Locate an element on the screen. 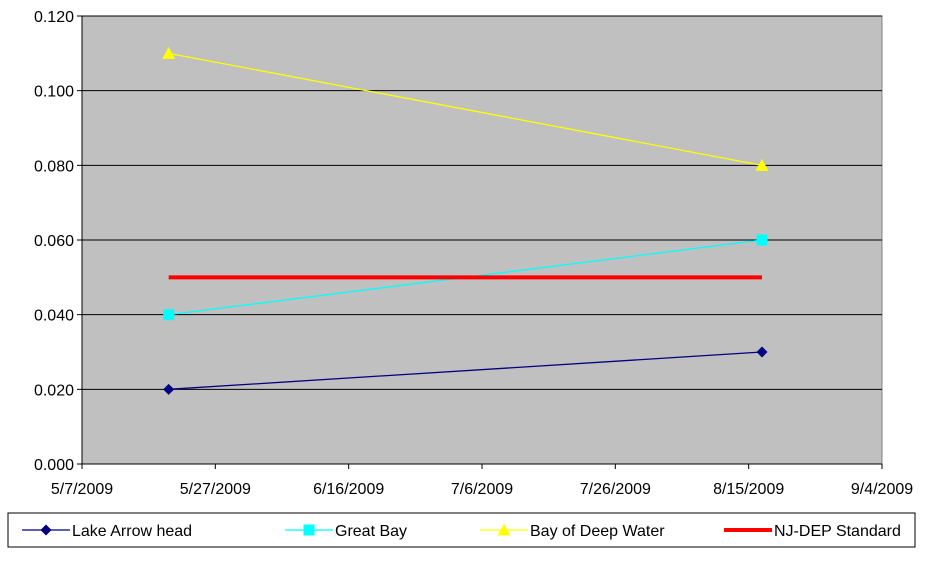 Image resolution: width=928 pixels, height=588 pixels. y-tick-label: 0.100 is located at coordinates (54, 92).